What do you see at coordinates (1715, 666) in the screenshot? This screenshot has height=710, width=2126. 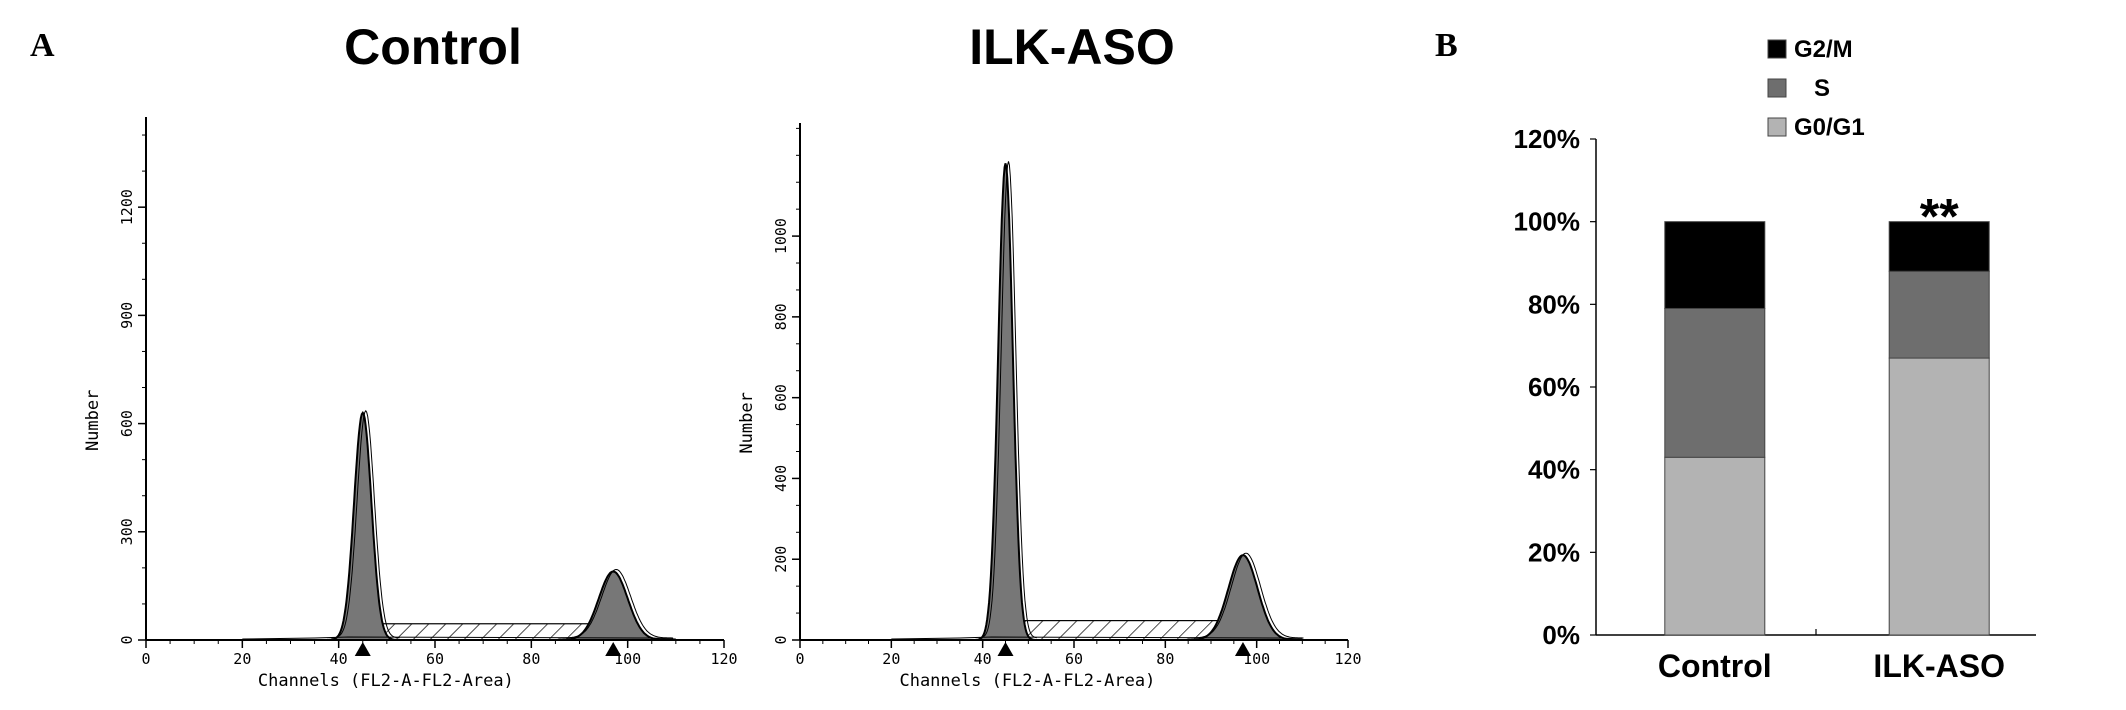 I see `bar-category-label: Control` at bounding box center [1715, 666].